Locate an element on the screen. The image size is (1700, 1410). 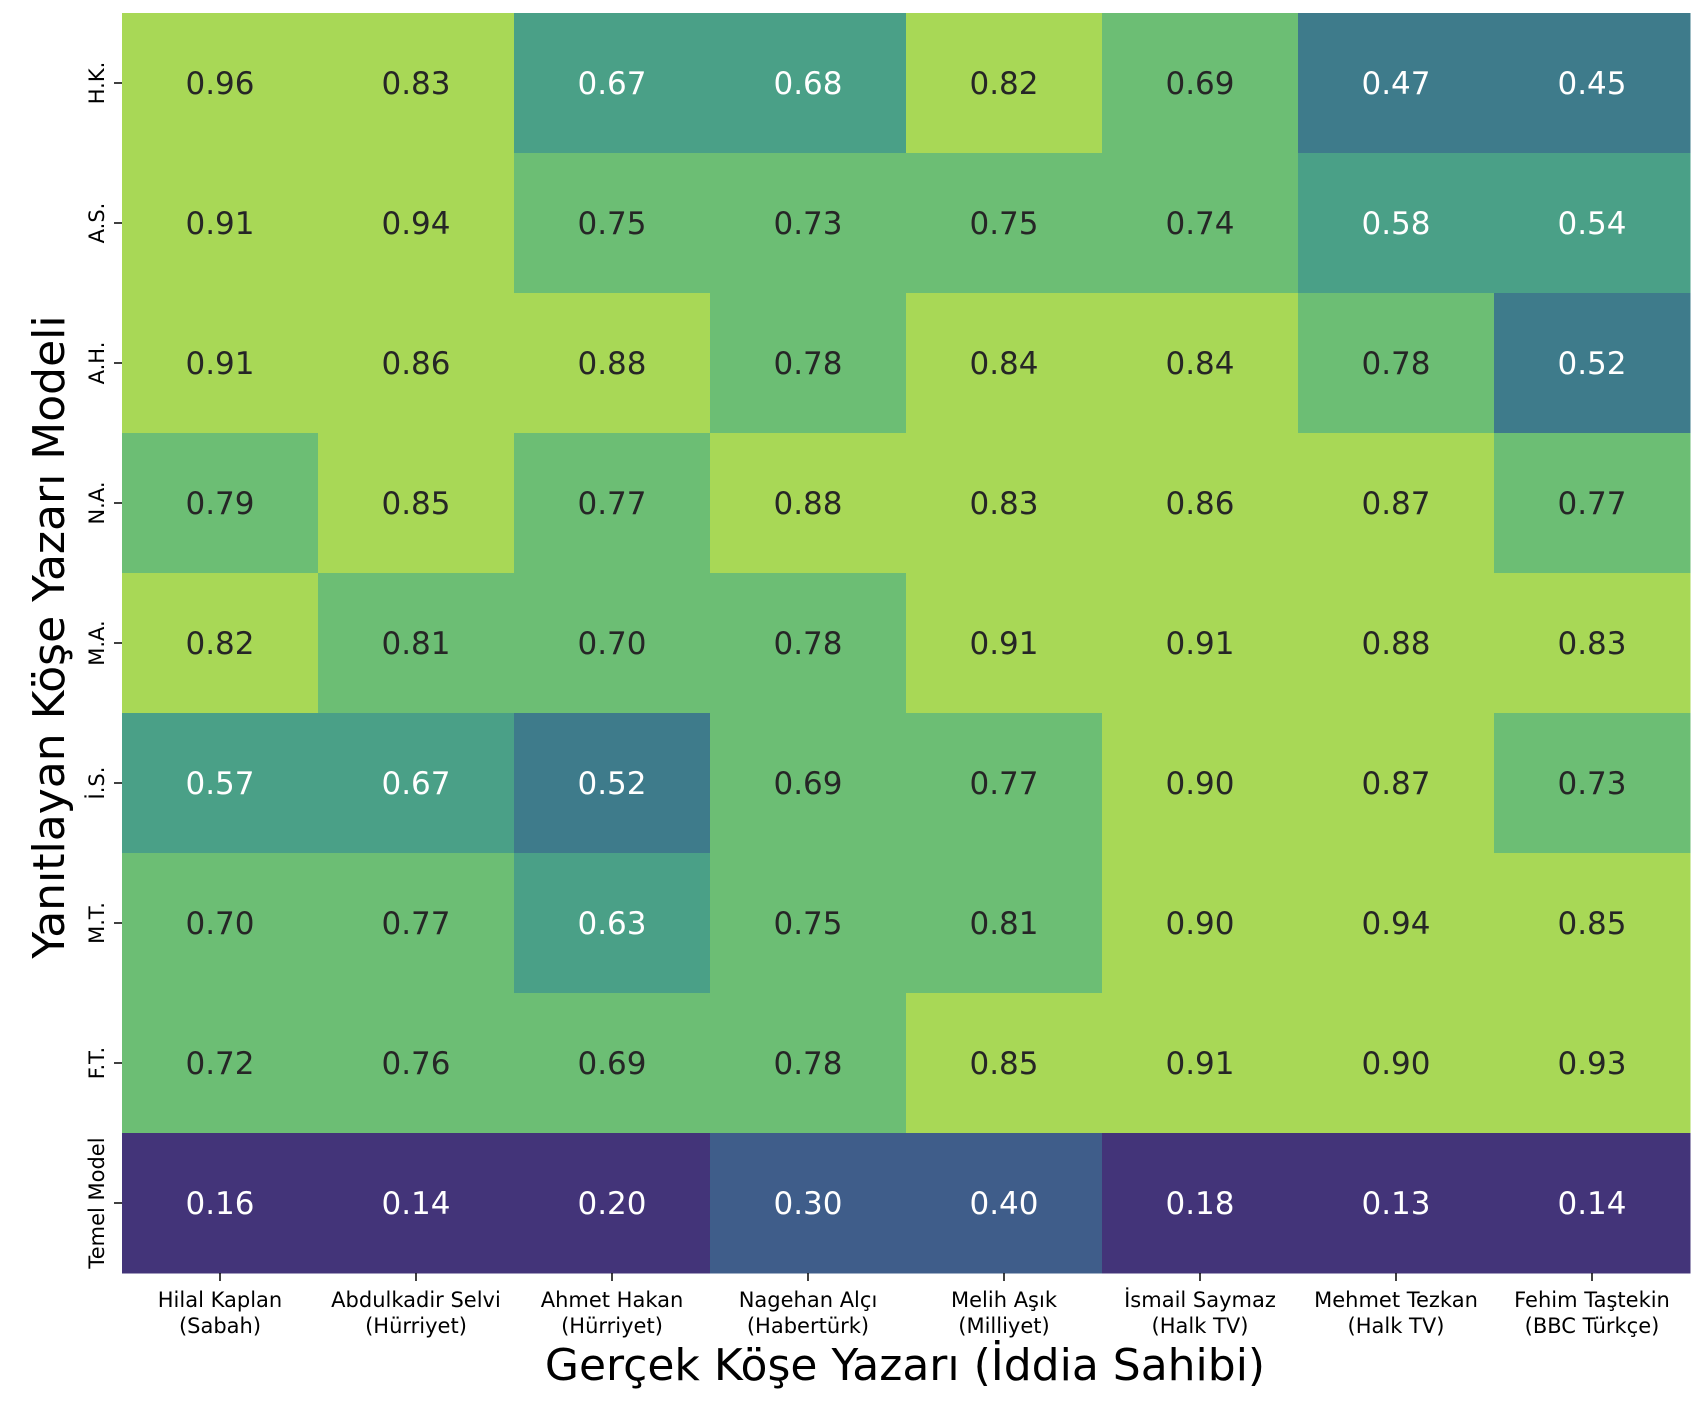
cell-value-label: 0.40 is located at coordinates (1003, 1204).